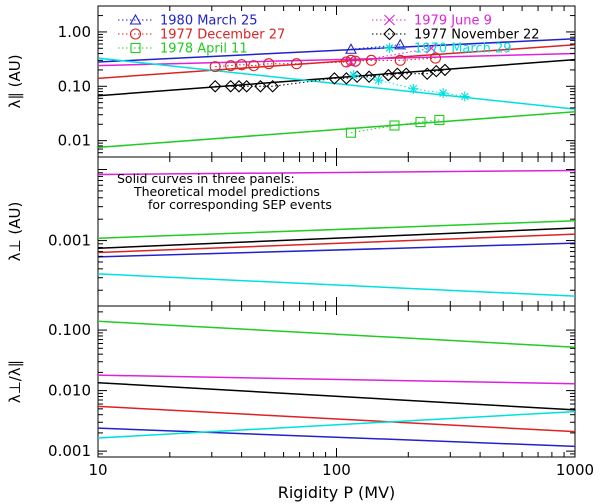 The image size is (600, 504). I want to click on legend-entry-1970-march-29: 1970 March 29, so click(442, 49).